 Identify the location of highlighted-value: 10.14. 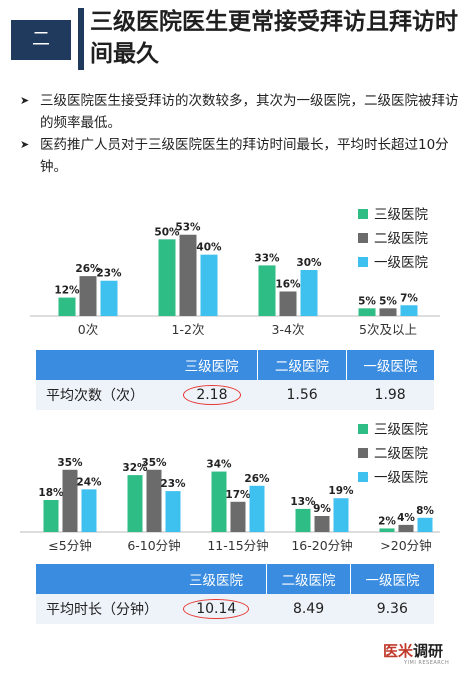
(216, 609).